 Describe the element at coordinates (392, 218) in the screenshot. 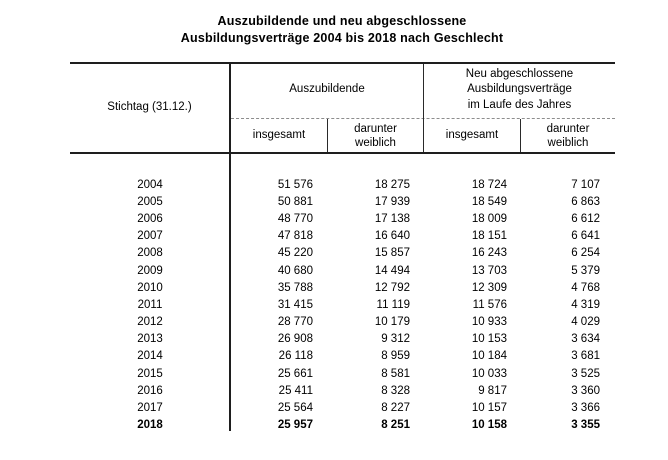

I see `azubi-female-cell: 17 138` at that location.